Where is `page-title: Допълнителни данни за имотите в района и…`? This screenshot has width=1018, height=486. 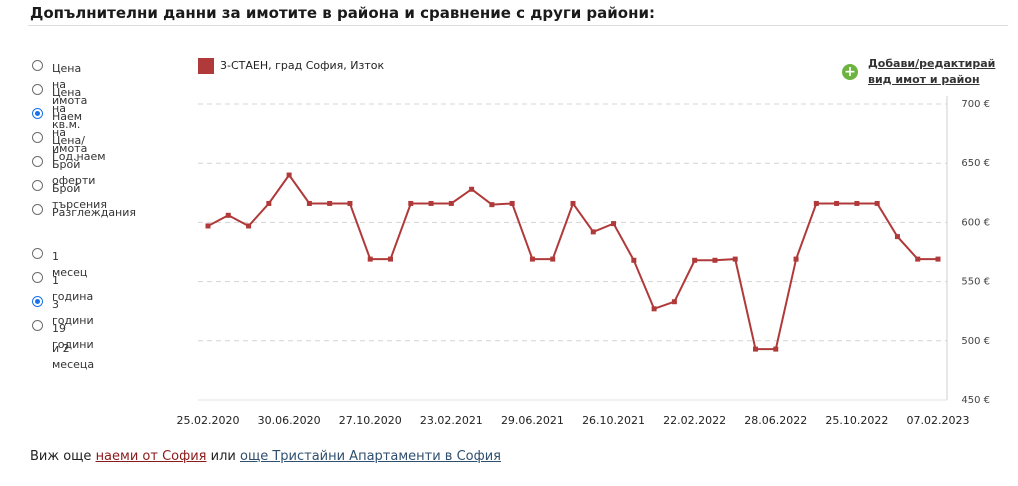 page-title: Допълнителни данни за имотите в района и… is located at coordinates (342, 13).